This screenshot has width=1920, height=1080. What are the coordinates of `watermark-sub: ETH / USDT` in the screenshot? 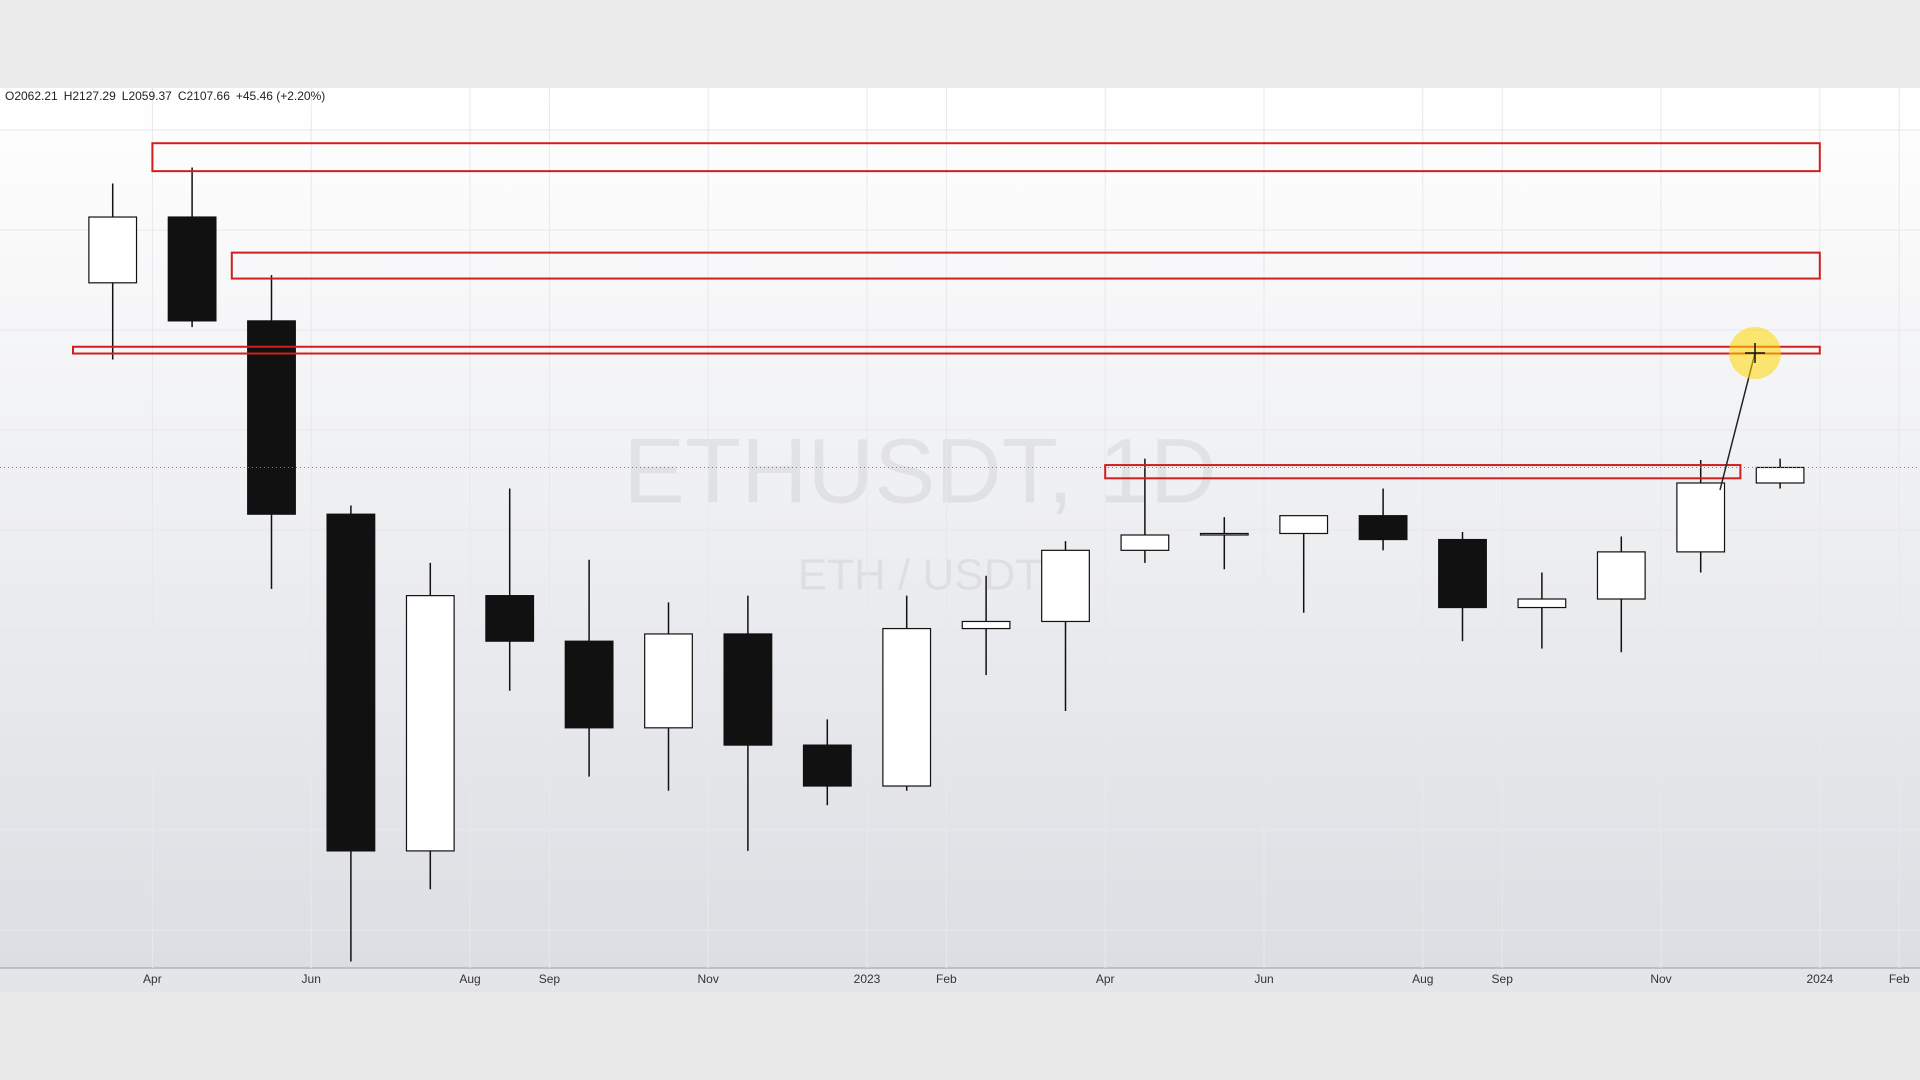 It's located at (920, 575).